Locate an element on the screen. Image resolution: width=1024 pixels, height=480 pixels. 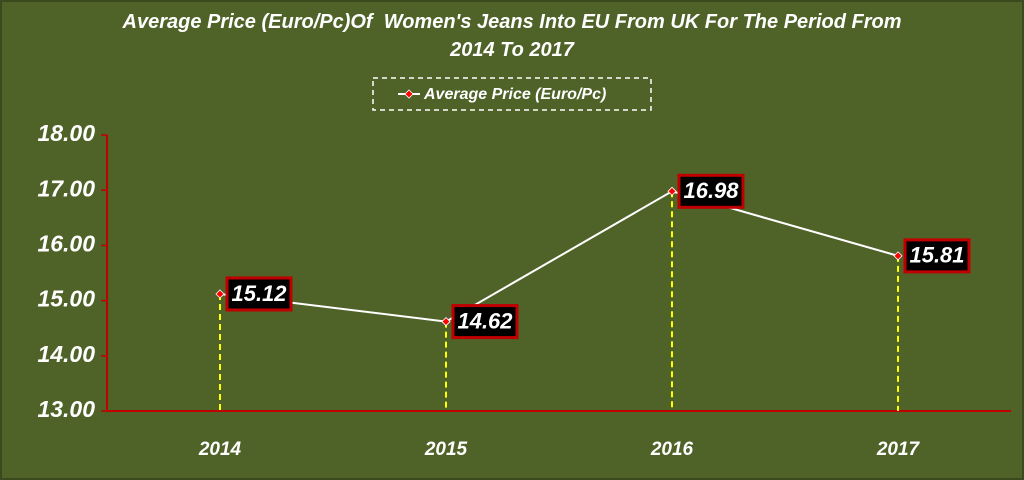
legend-marker is located at coordinates (409, 94).